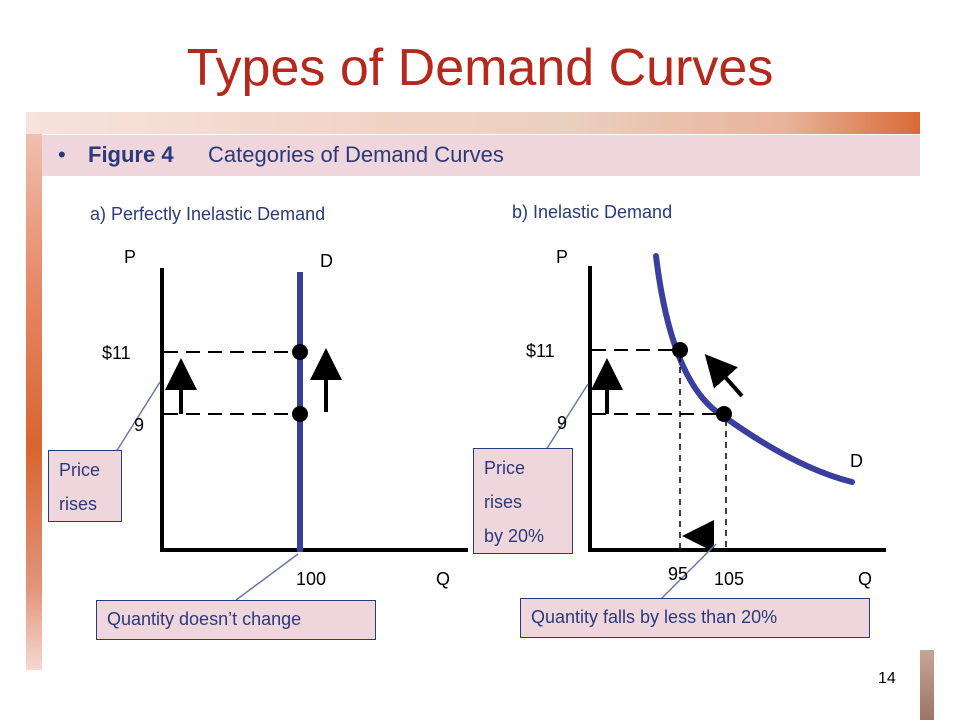 The width and height of the screenshot is (960, 720). What do you see at coordinates (116, 353) in the screenshot?
I see `chart-a-ytick-11: $11` at bounding box center [116, 353].